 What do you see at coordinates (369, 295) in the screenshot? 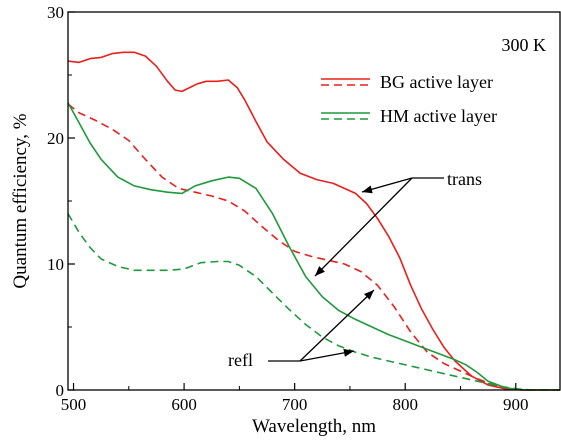
I see `refl-arrow-to-dashed-red-head` at bounding box center [369, 295].